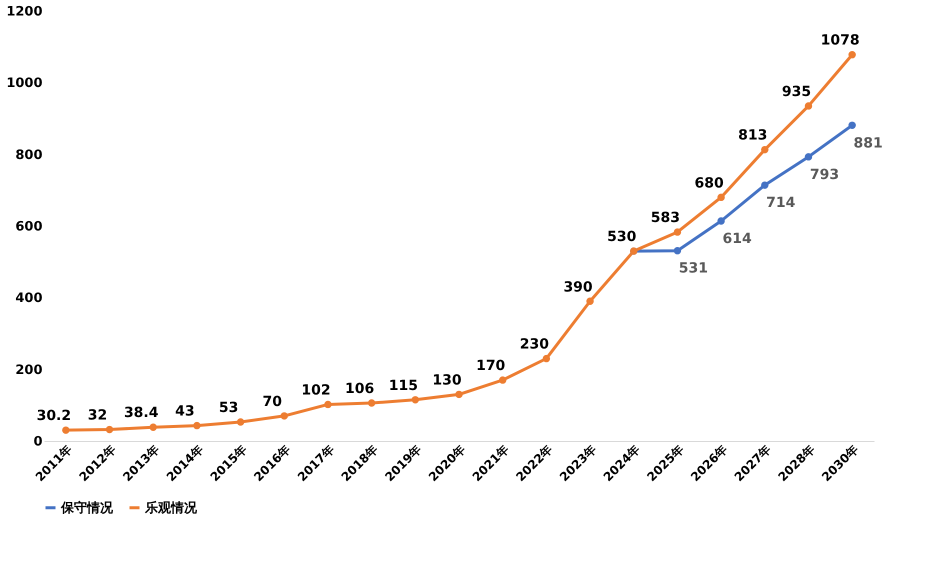 Image resolution: width=927 pixels, height=583 pixels. I want to click on data-label: 106, so click(359, 389).